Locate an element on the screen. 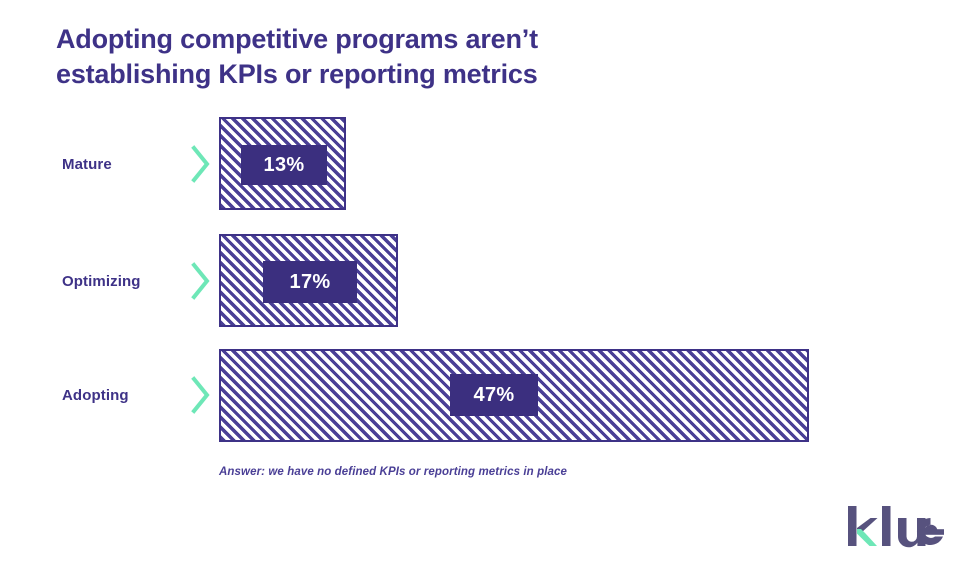 This screenshot has width=969, height=562. value-box-mature: 13% is located at coordinates (284, 165).